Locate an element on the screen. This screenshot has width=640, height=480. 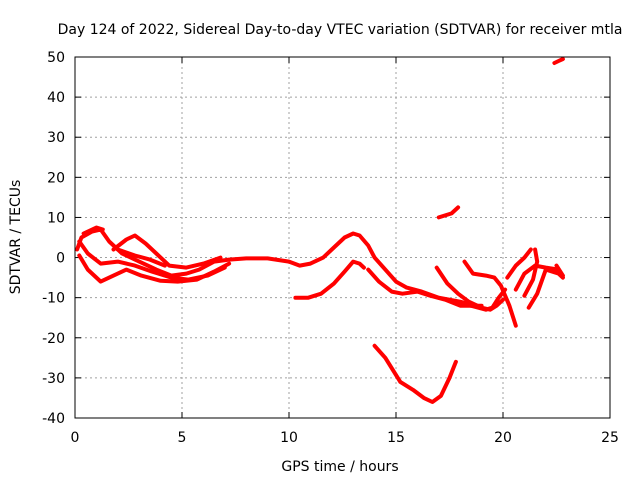
x-axis-label: GPS time / hours is located at coordinates (339, 467).